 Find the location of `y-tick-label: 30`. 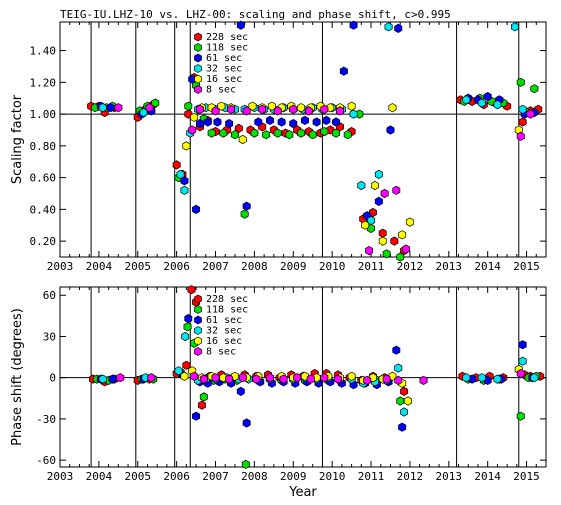

y-tick-label: 30 is located at coordinates (49, 336).